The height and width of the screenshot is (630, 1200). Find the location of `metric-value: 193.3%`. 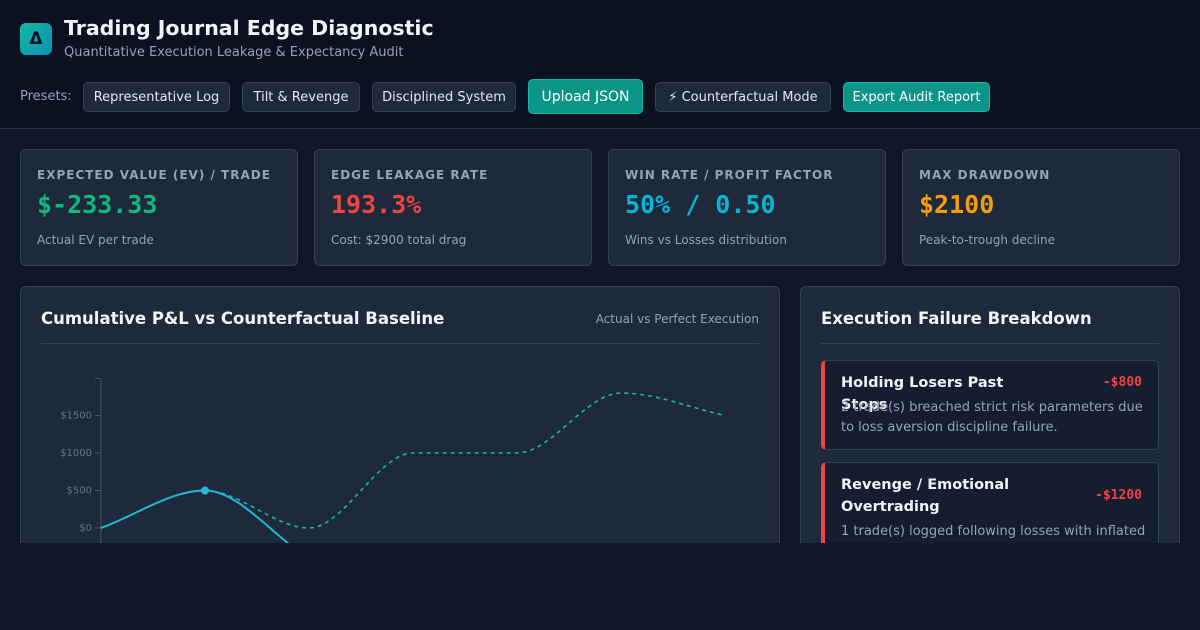

metric-value: 193.3% is located at coordinates (376, 204).